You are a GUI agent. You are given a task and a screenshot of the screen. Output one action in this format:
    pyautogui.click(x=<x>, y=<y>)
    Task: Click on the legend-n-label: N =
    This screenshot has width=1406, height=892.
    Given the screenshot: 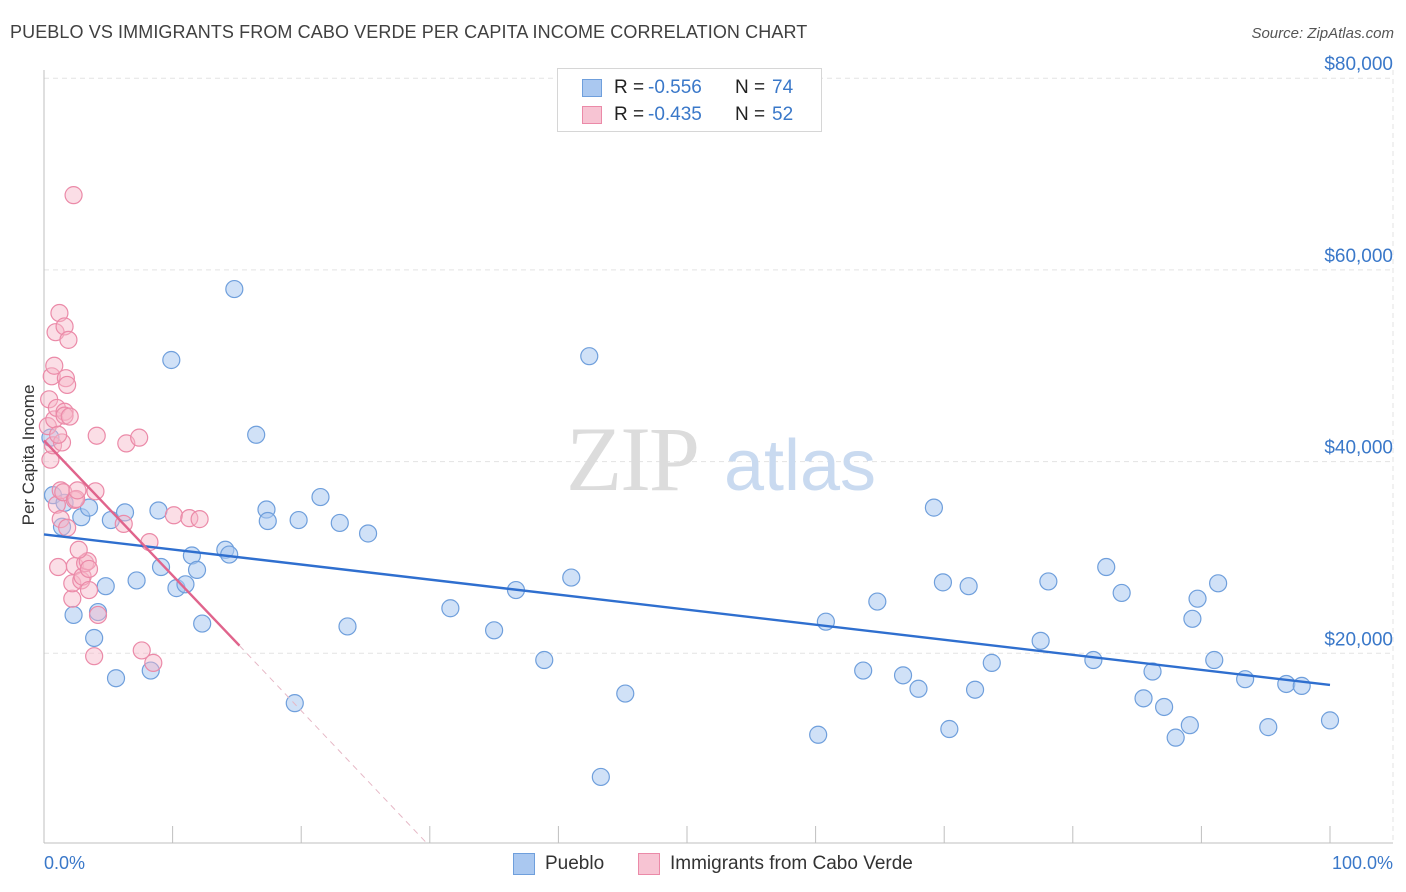 What is the action you would take?
    pyautogui.click(x=750, y=114)
    